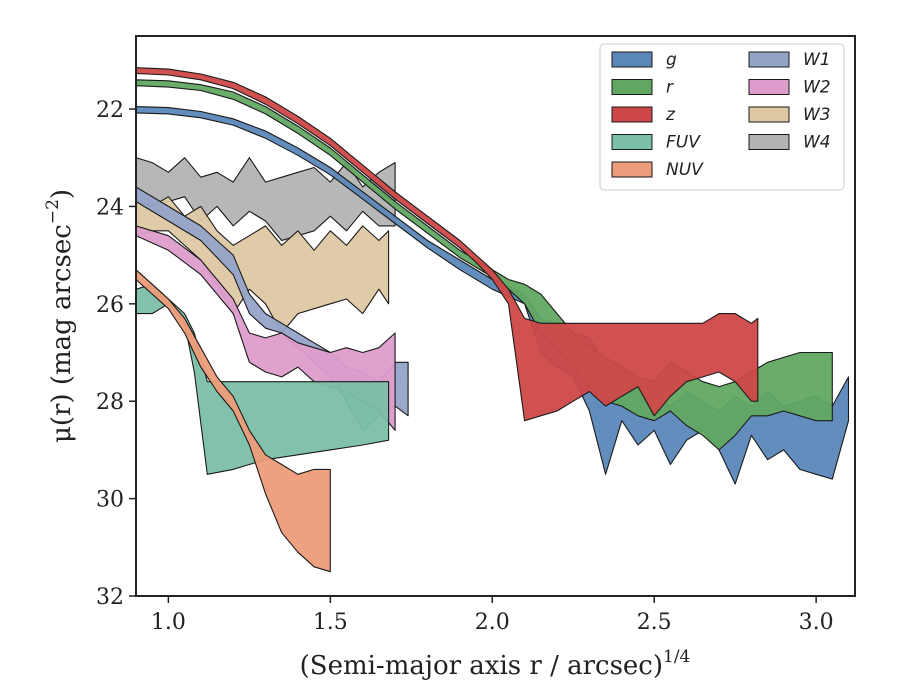 The width and height of the screenshot is (900, 700). Describe the element at coordinates (816, 622) in the screenshot. I see `x-tick-label: 3.0` at that location.